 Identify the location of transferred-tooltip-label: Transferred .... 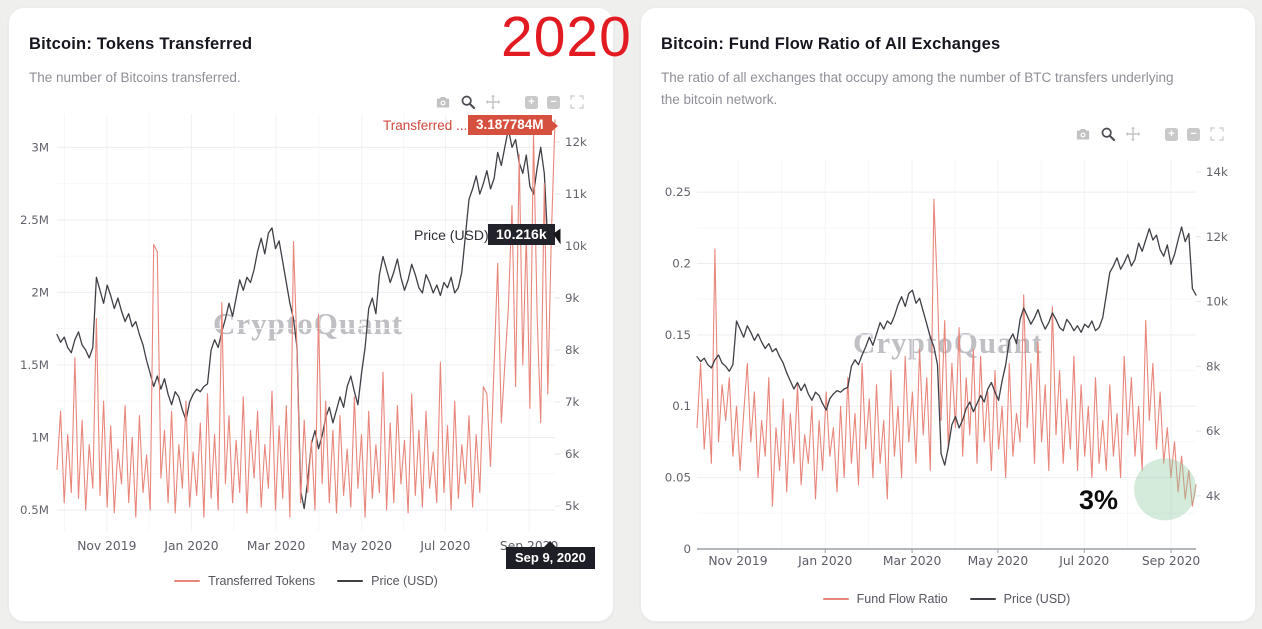
(425, 125).